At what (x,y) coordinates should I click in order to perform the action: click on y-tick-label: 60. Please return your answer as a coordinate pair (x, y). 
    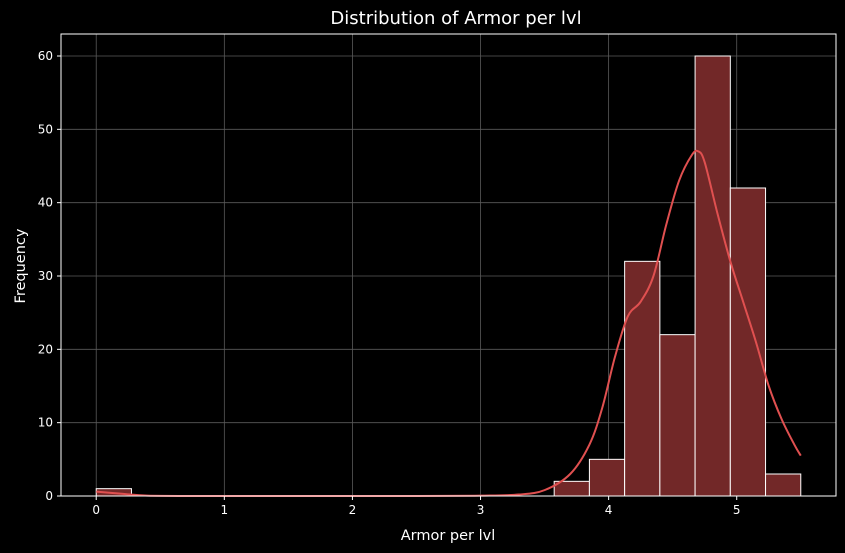
    Looking at the image, I should click on (45, 56).